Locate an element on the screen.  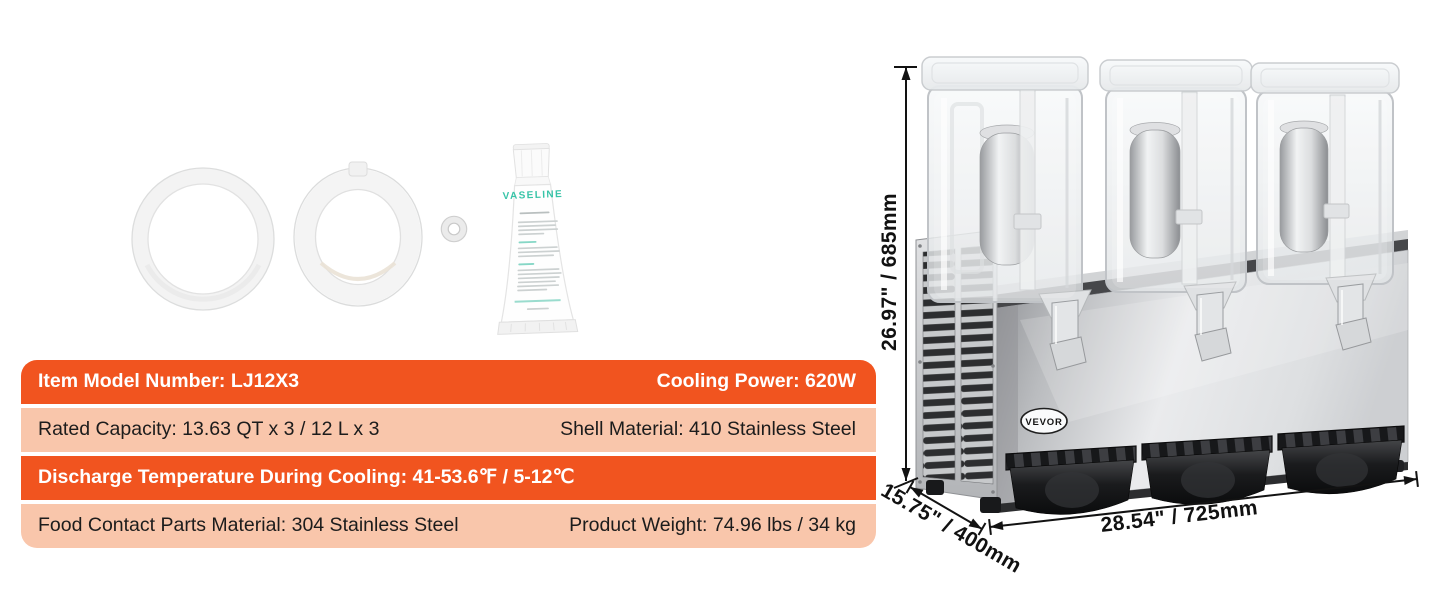
tube-brand-text: VASELINE is located at coordinates (533, 195).